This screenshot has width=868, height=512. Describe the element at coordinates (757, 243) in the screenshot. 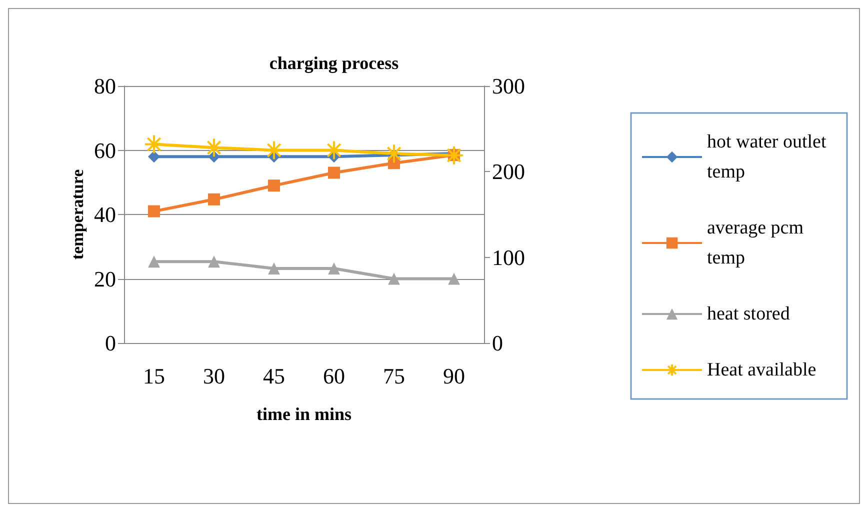

I see `legend-label: average pcm temp` at that location.